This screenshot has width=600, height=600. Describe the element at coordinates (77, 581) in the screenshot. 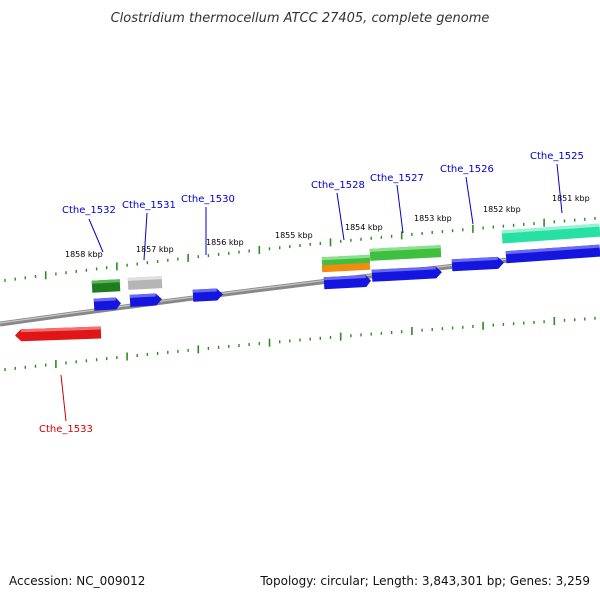

I see `accession-text: Accession: NC_009012` at that location.